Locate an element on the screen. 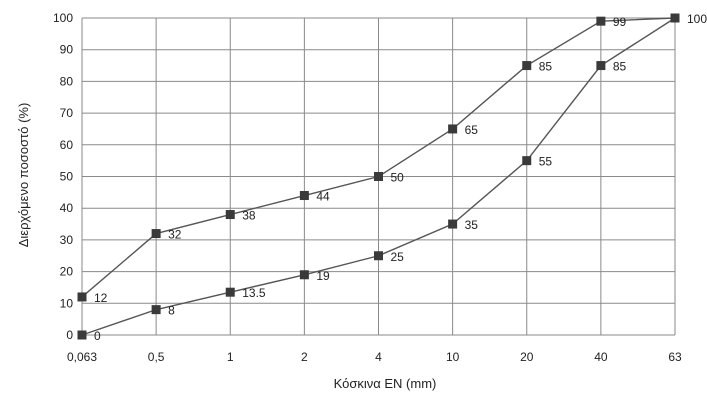  data-label: 12 is located at coordinates (101, 298).